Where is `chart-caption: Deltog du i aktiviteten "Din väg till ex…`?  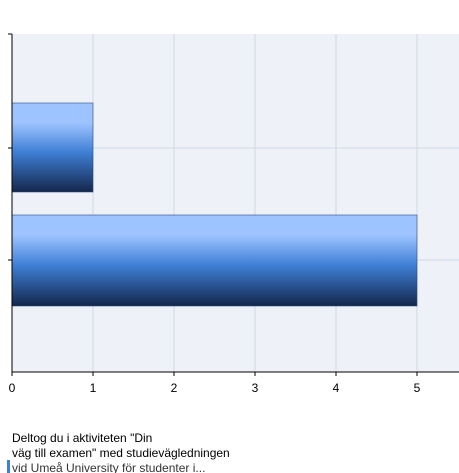 chart-caption: Deltog du i aktiviteten "Din väg till ex… is located at coordinates (162, 452).